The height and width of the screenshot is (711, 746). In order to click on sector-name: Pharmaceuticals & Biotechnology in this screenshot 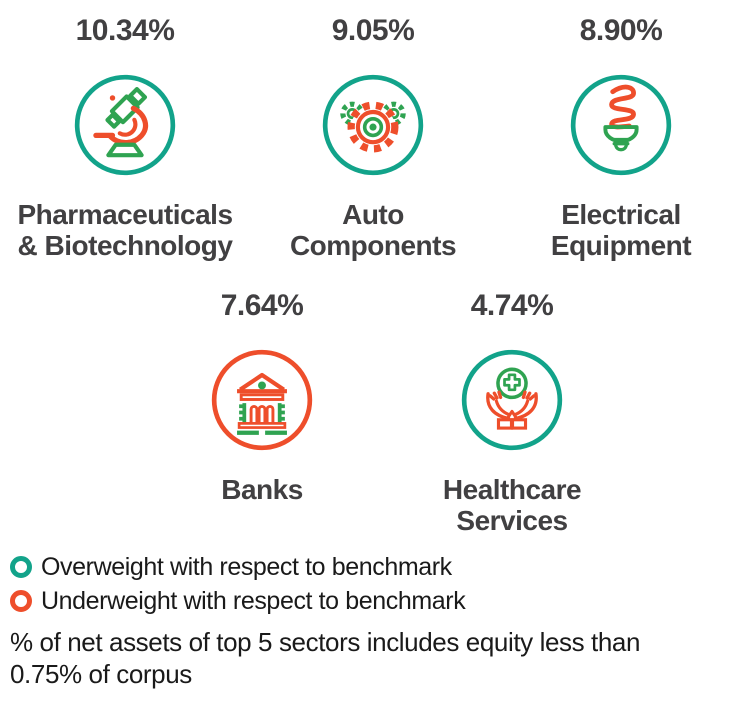, I will do `click(125, 230)`.